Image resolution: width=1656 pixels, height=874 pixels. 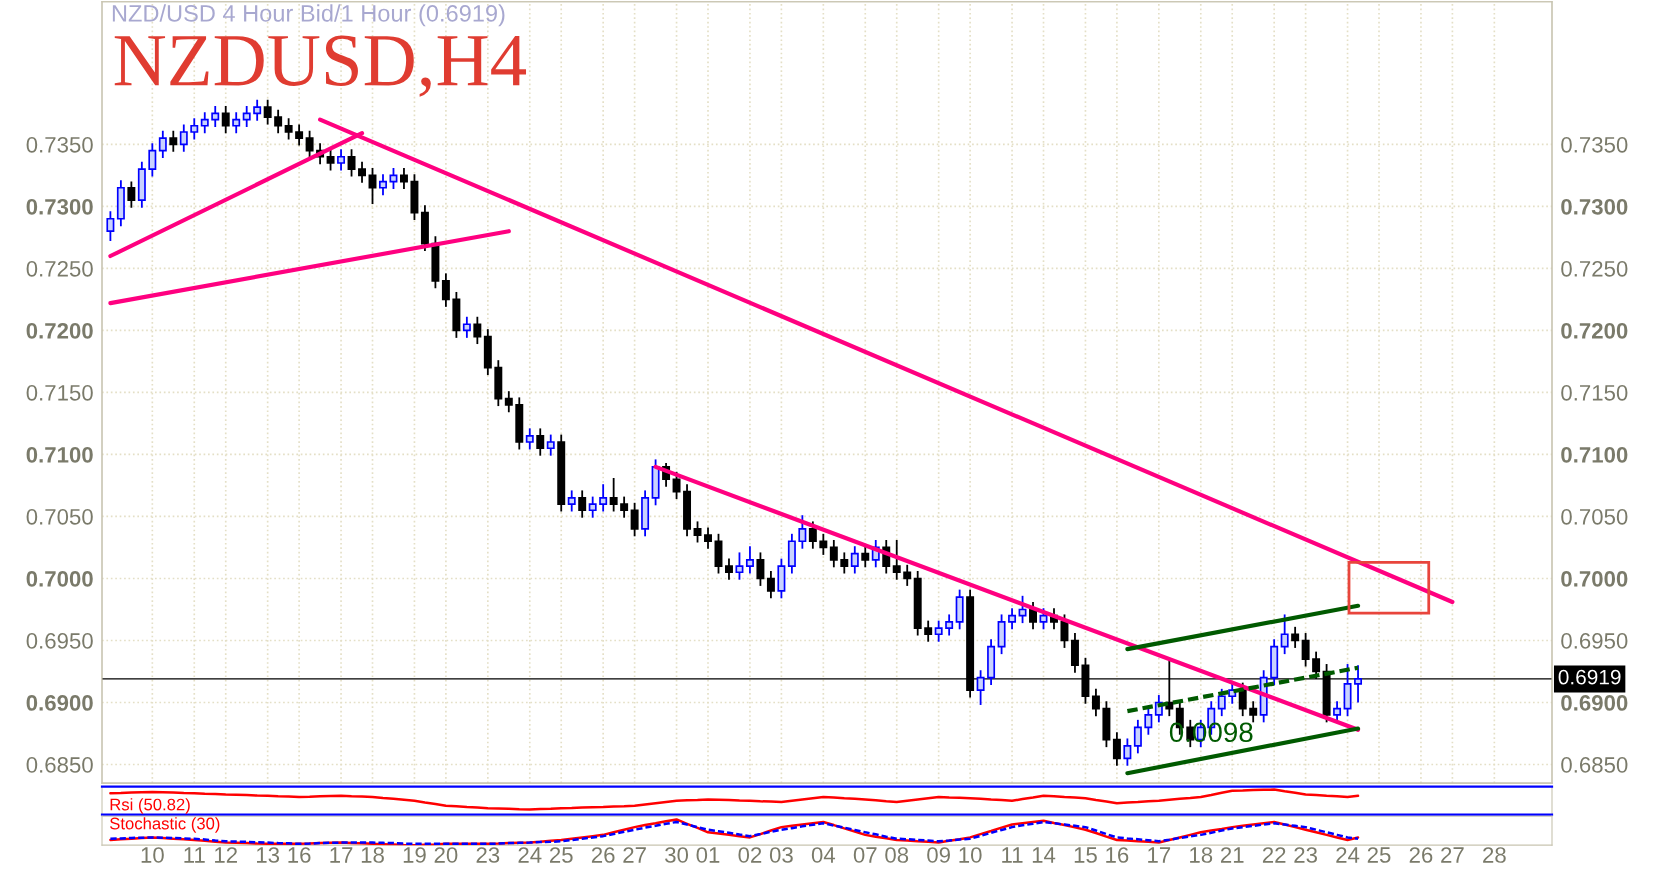 What do you see at coordinates (59, 641) in the screenshot?
I see `y-tick-label: 0.6950` at bounding box center [59, 641].